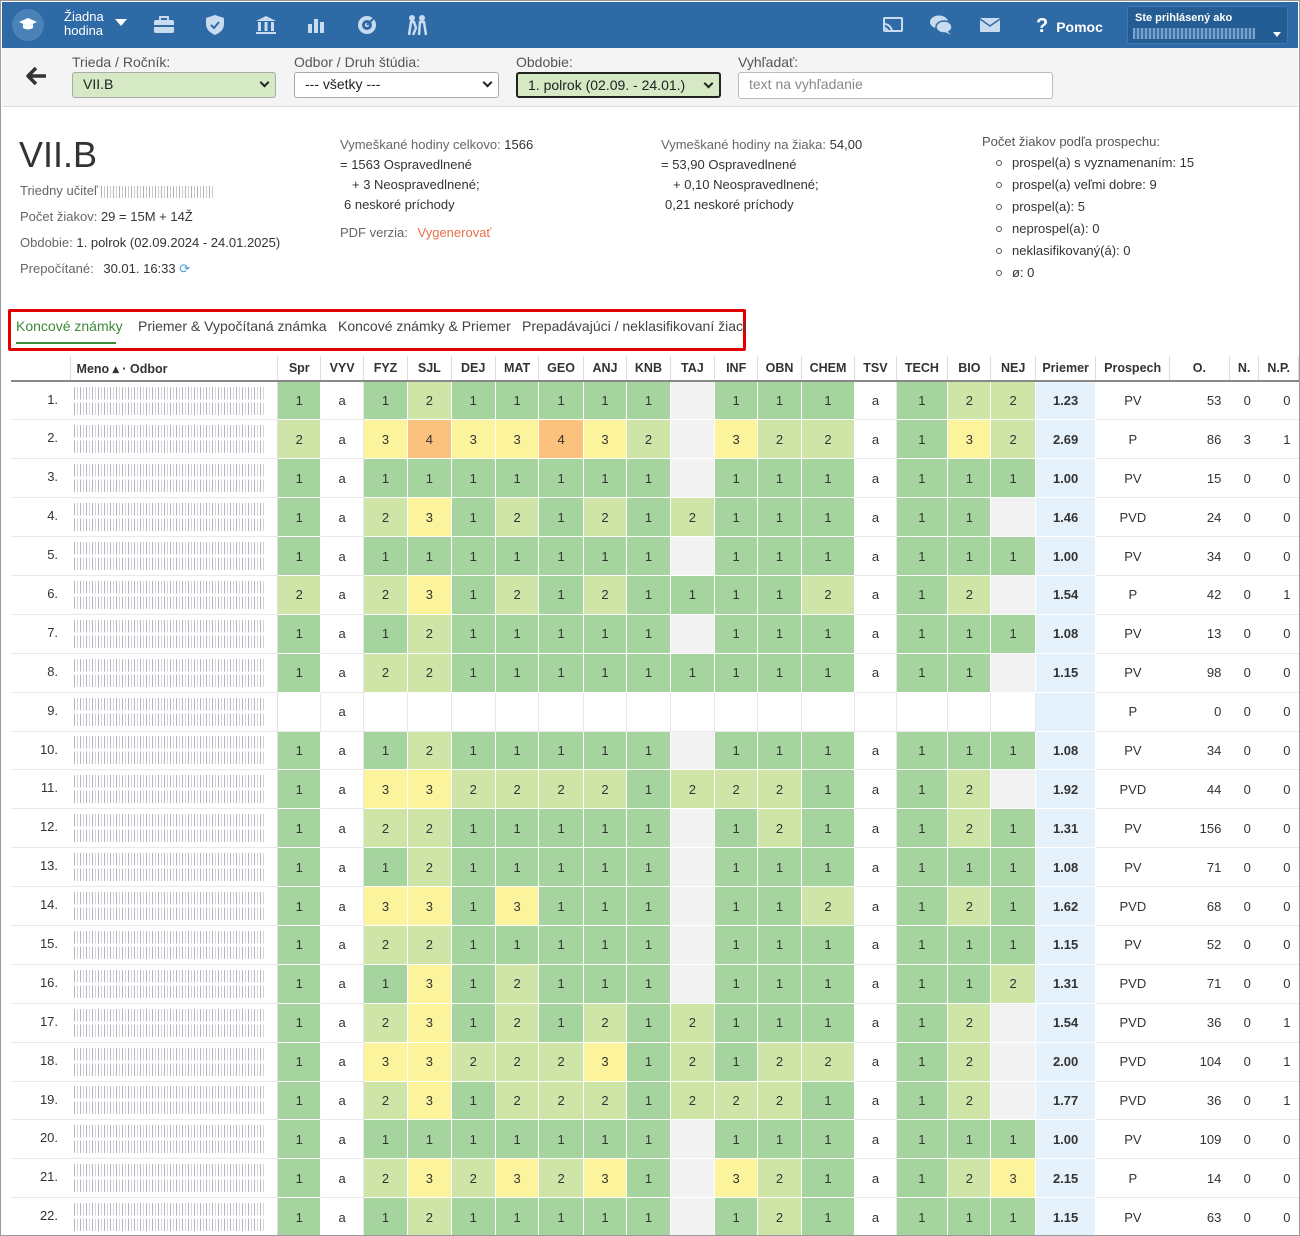  Describe the element at coordinates (618, 85) in the screenshot. I see `period-select: 1. polrok (02.09. - 24.01.)` at that location.